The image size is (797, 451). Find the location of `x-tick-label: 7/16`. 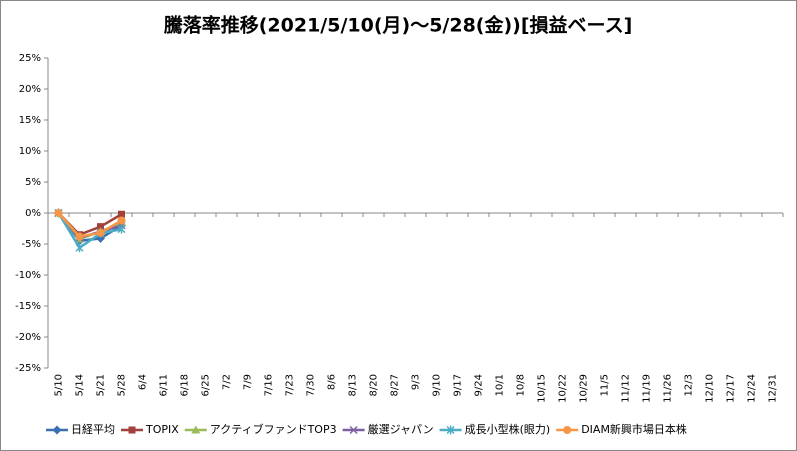

x-tick-label: 7/16 is located at coordinates (269, 385).